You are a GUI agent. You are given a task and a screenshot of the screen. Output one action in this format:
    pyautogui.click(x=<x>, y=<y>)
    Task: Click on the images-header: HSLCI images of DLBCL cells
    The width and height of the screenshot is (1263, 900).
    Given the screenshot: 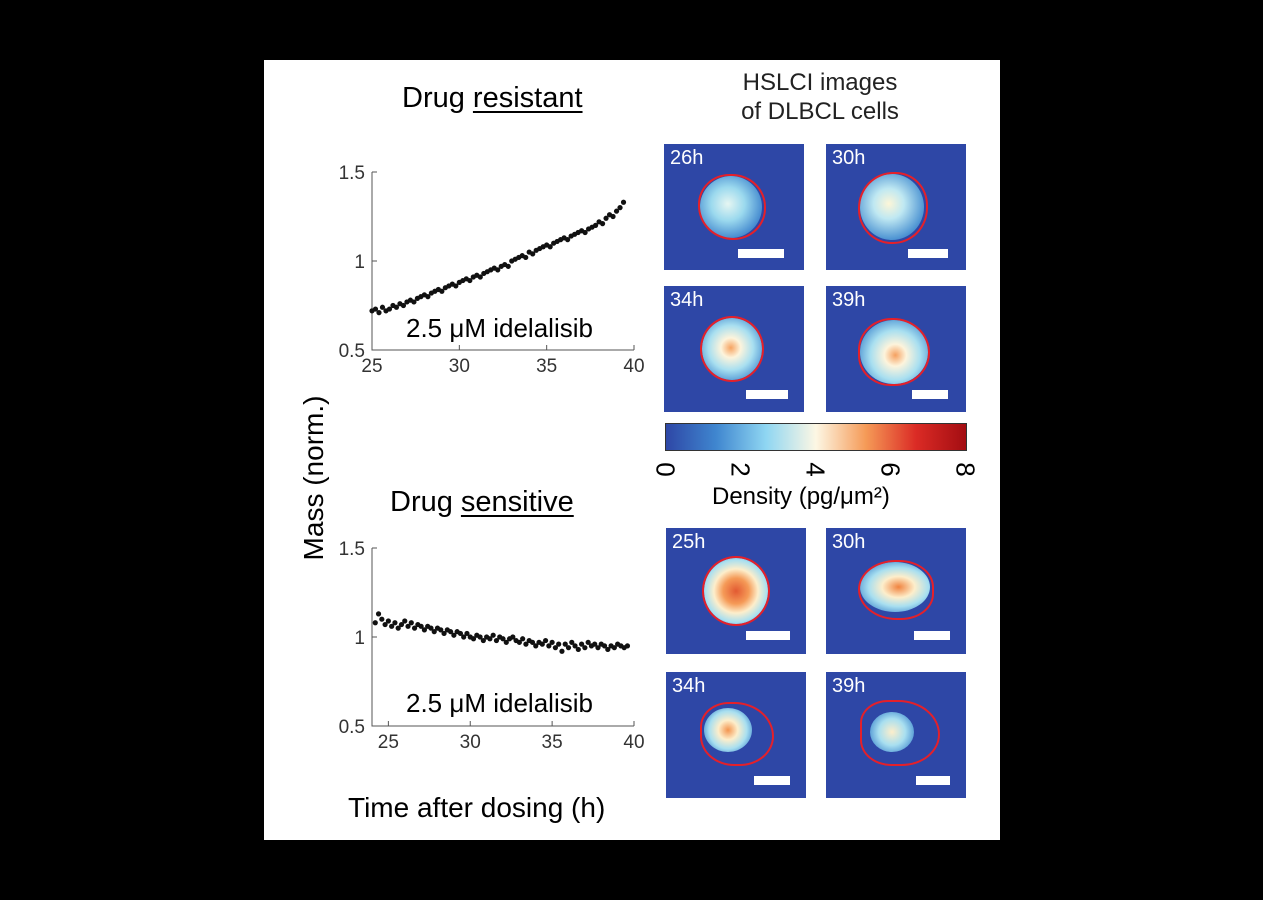 What is the action you would take?
    pyautogui.click(x=820, y=97)
    